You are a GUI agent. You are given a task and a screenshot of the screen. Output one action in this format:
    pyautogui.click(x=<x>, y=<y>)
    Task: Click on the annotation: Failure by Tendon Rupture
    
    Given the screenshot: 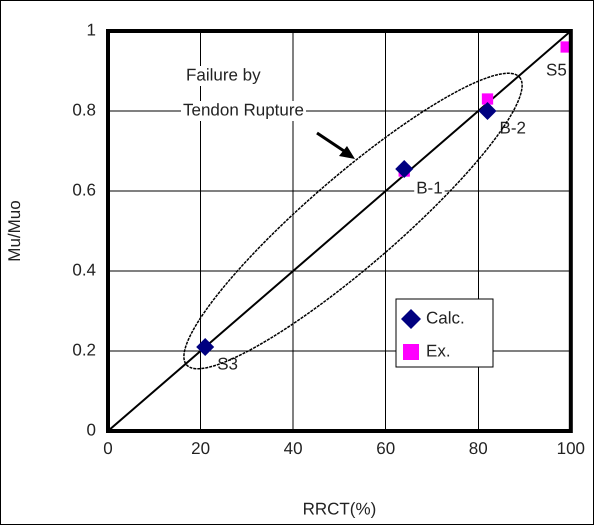 What is the action you would take?
    pyautogui.click(x=243, y=93)
    